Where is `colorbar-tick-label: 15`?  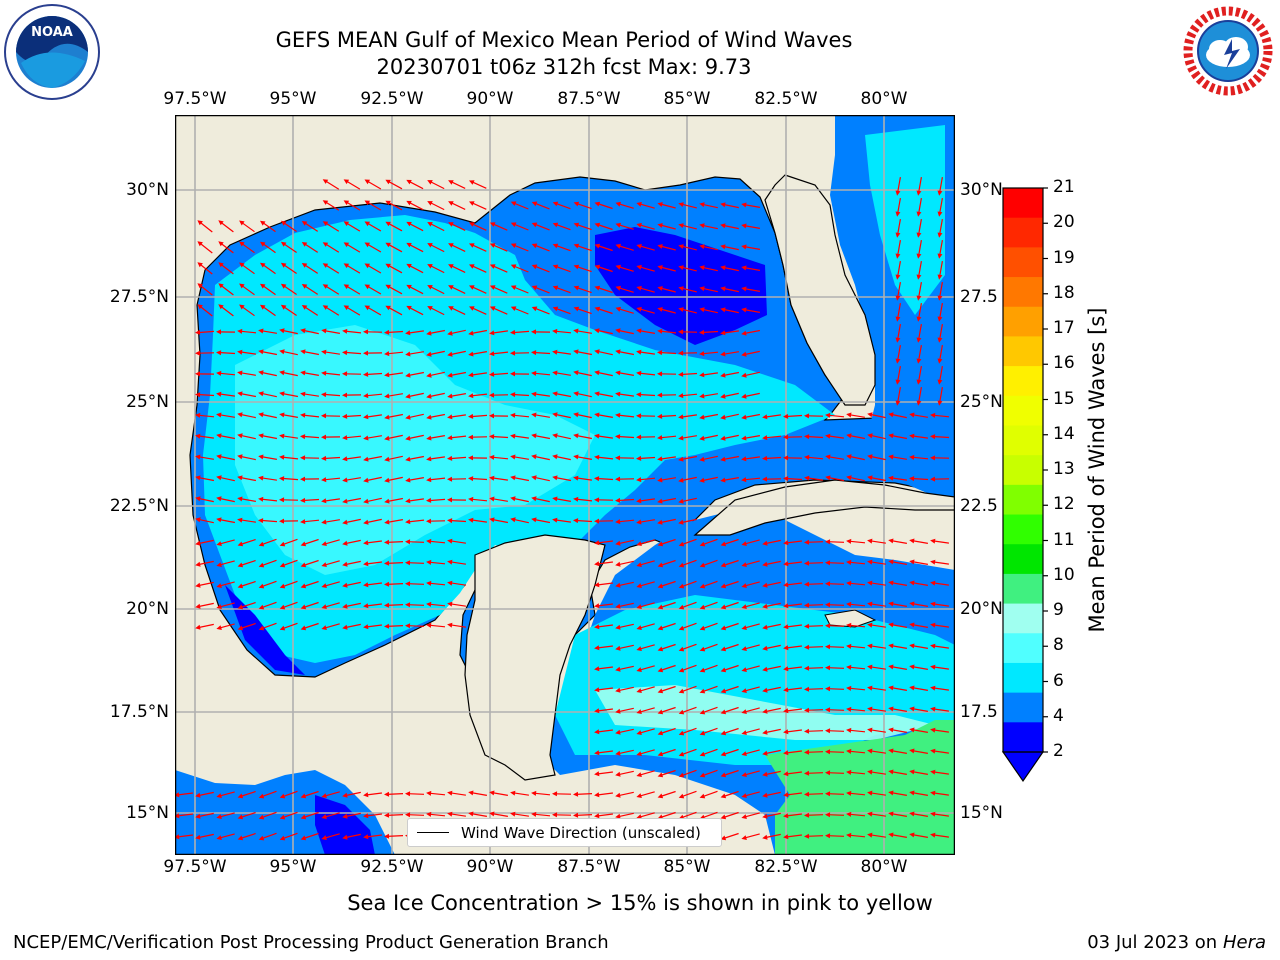 colorbar-tick-label: 15 is located at coordinates (1064, 398).